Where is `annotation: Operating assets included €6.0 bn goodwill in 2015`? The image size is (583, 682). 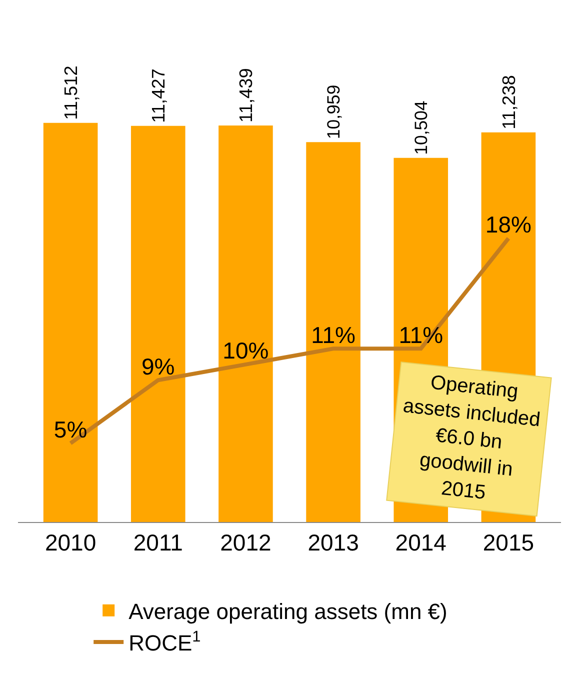
annotation: Operating assets included €6.0 bn goodwill in 2015 is located at coordinates (472, 438).